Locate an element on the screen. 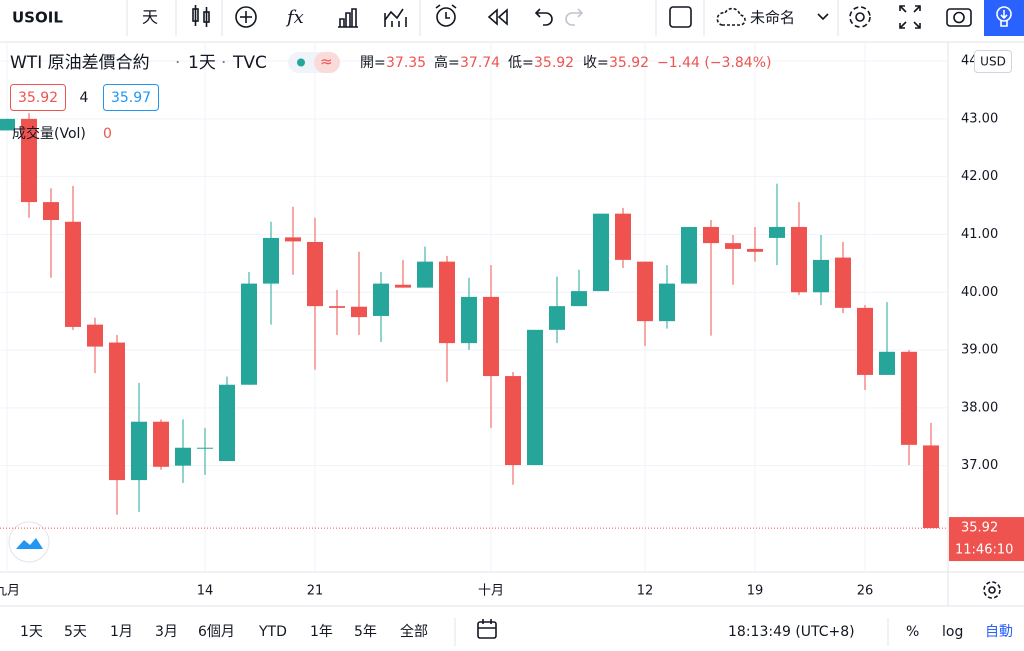  undo-icon is located at coordinates (543, 17).